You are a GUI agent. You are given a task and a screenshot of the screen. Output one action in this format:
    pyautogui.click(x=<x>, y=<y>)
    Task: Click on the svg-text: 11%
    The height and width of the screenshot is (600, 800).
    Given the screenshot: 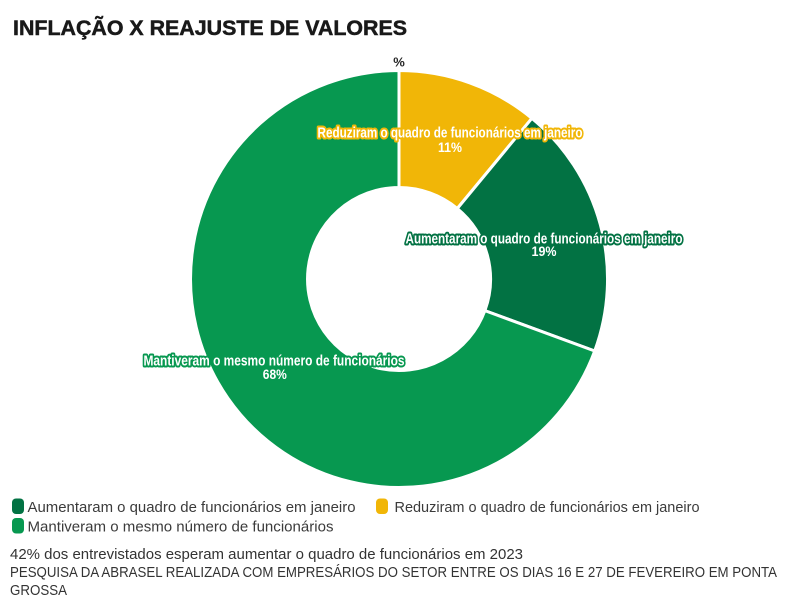 What is the action you would take?
    pyautogui.click(x=450, y=147)
    